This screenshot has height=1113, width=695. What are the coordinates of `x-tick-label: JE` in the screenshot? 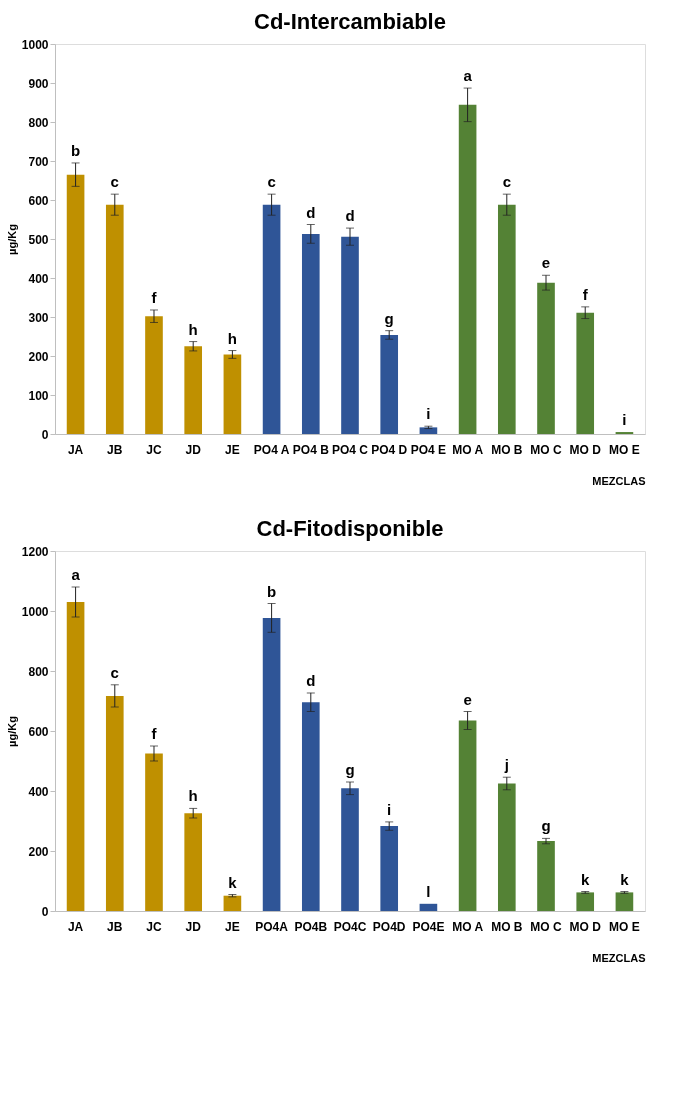 It's located at (232, 449).